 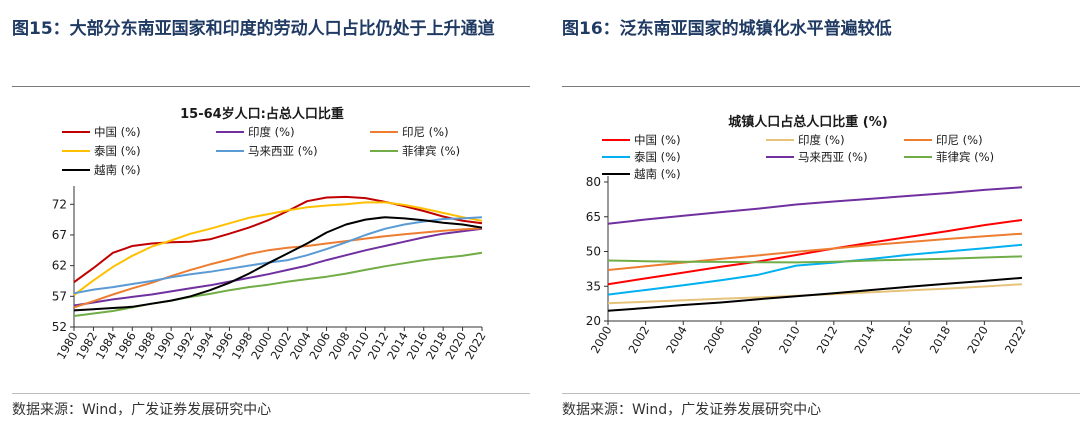 I want to click on figure-16-source: 数据来源：Wind，广发证券发展研究中心, so click(x=692, y=410).